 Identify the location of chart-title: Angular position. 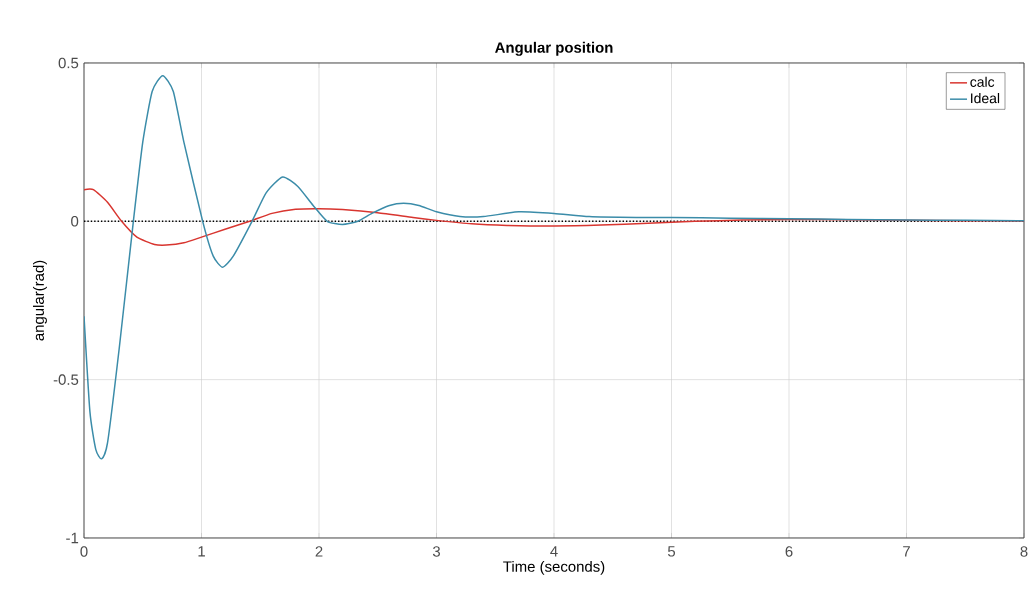
(554, 48).